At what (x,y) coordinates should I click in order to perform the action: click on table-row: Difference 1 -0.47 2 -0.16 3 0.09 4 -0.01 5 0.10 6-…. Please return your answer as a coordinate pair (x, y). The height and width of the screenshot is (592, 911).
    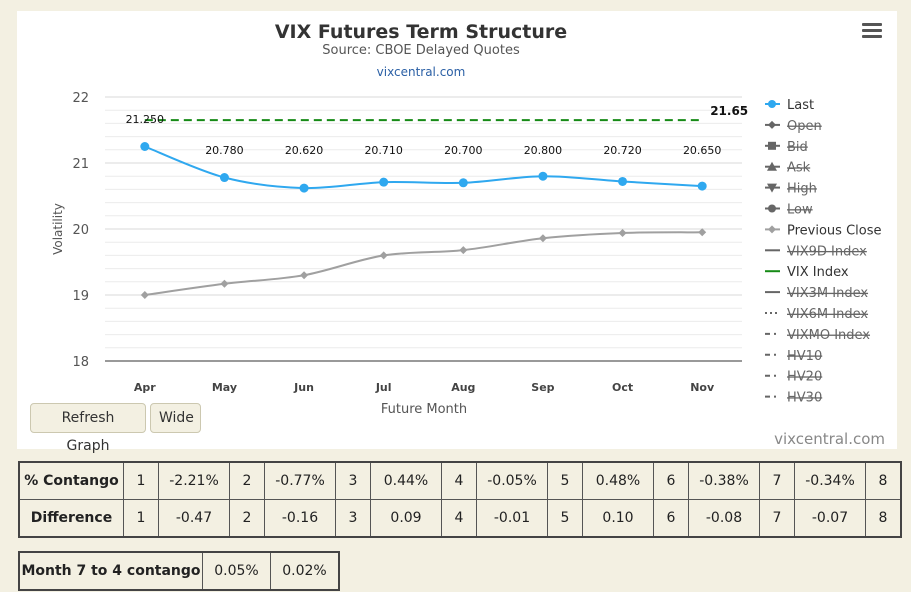
    Looking at the image, I should click on (460, 518).